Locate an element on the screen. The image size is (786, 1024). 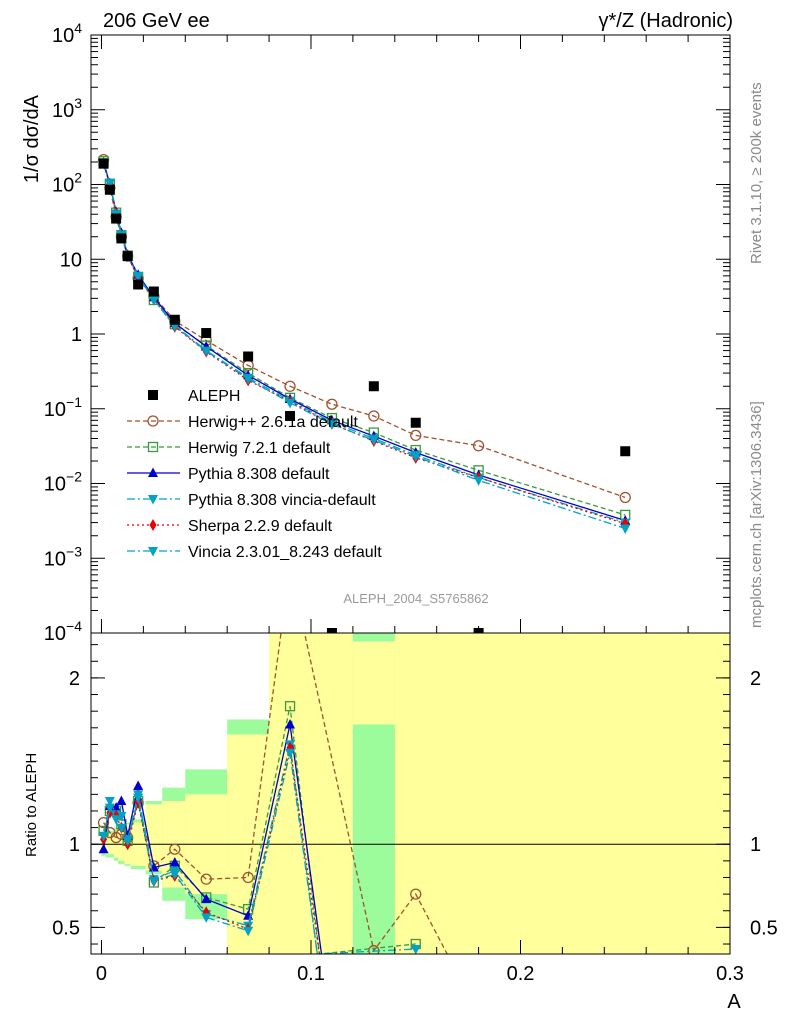
y-tick-label: 1 is located at coordinates (76, 335).